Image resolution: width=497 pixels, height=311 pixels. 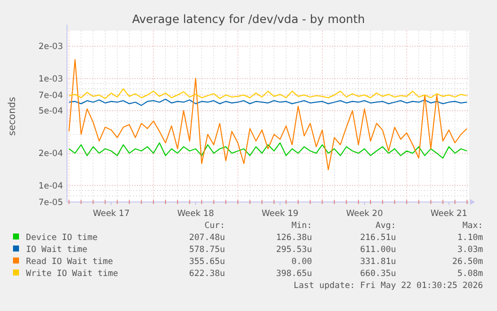 What do you see at coordinates (207, 238) in the screenshot?
I see `text: 207.48u` at bounding box center [207, 238].